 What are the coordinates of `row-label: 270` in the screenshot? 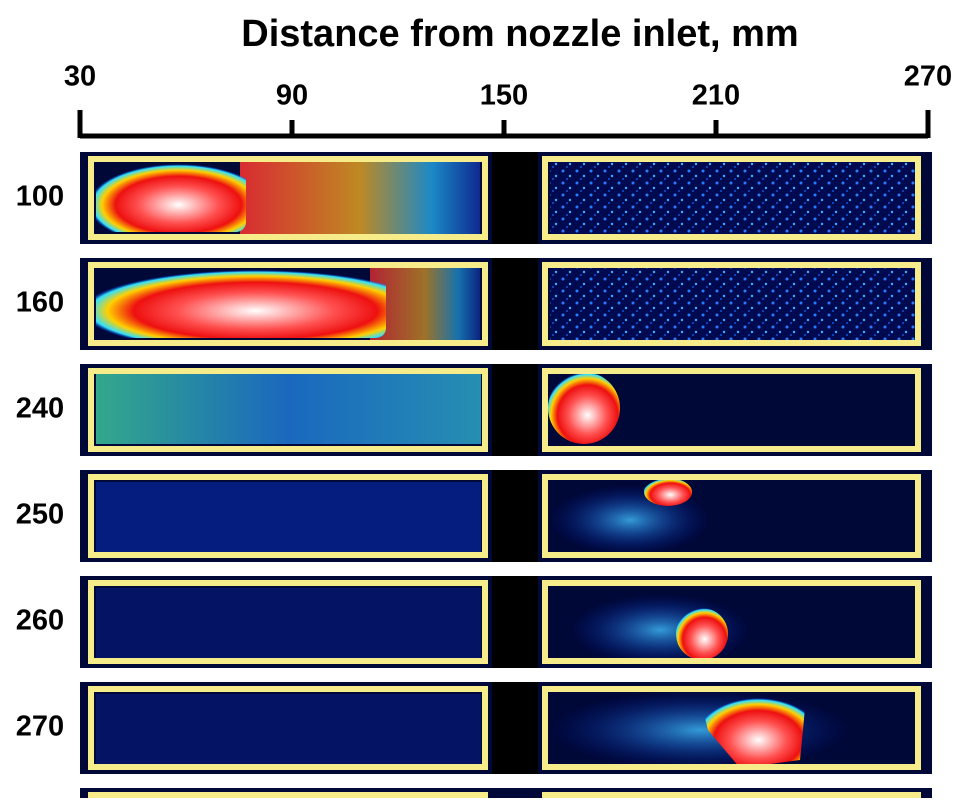 It's located at (40, 727).